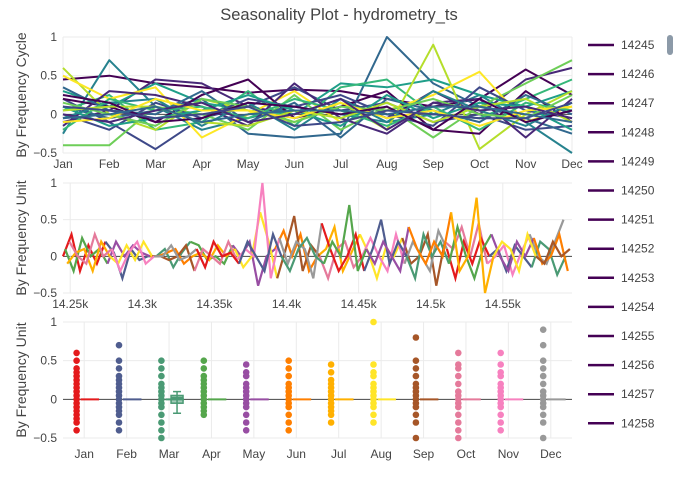  Describe the element at coordinates (638, 307) in the screenshot. I see `legend-label: 14254` at that location.